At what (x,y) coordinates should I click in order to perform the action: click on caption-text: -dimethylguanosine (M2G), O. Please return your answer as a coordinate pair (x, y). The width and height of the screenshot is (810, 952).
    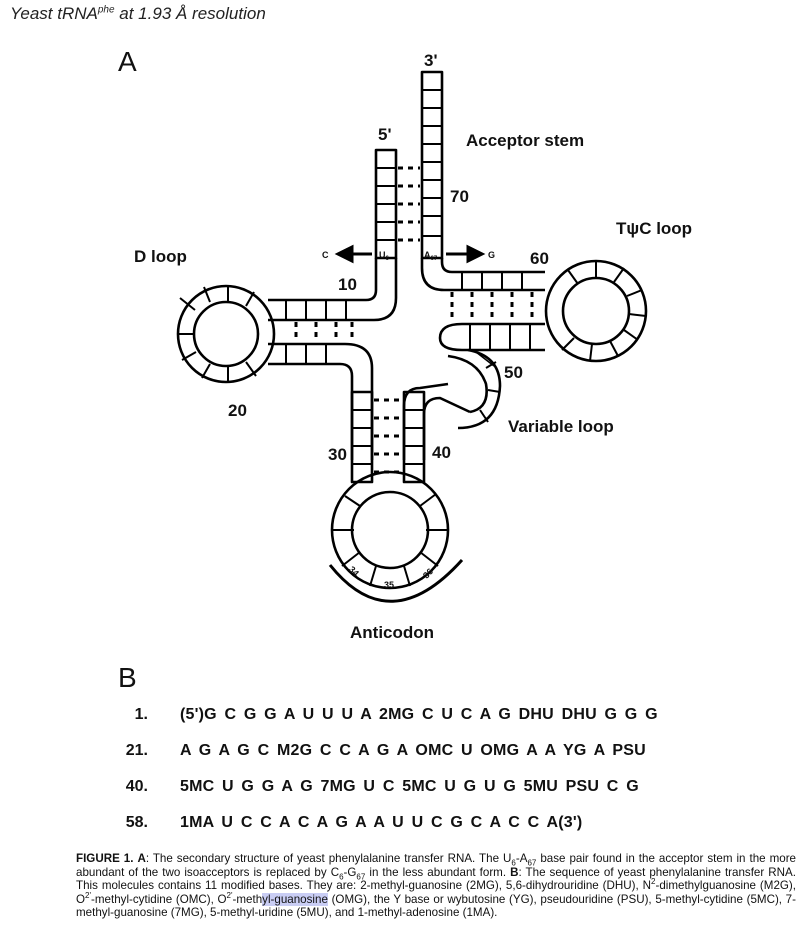
    Looking at the image, I should click on (436, 892).